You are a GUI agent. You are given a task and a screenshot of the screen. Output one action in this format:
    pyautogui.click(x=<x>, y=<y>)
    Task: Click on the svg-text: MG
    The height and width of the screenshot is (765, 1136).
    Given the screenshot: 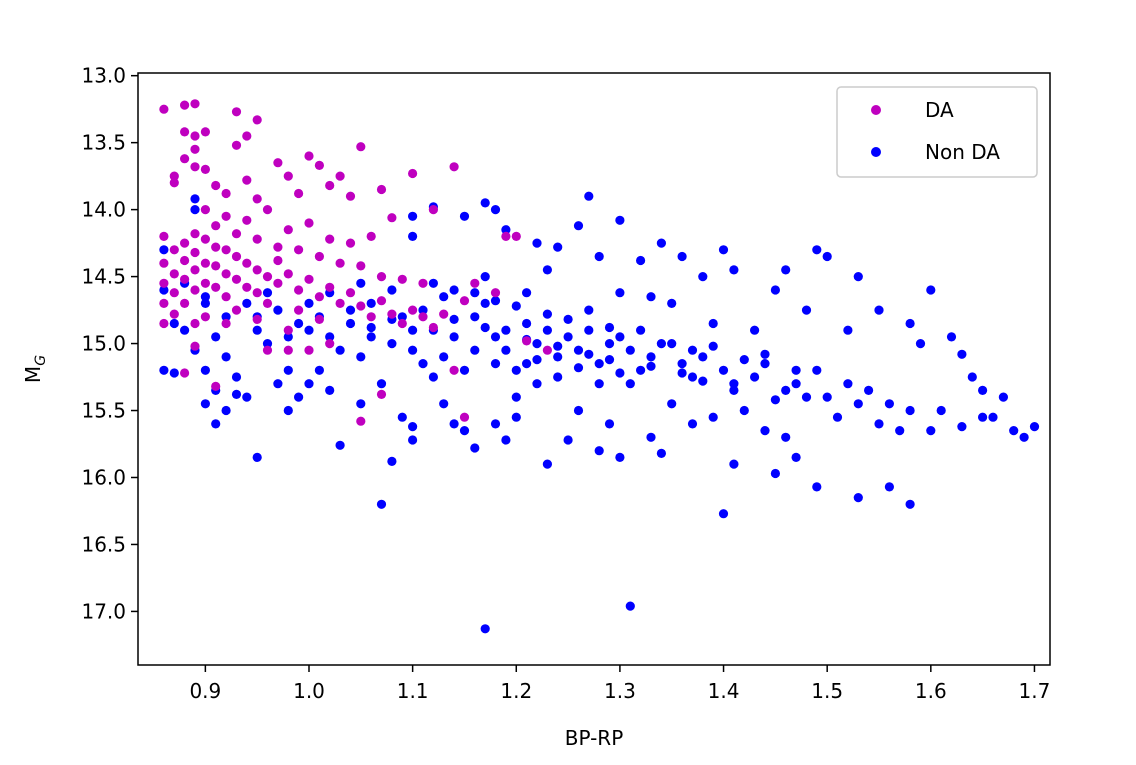 What is the action you would take?
    pyautogui.click(x=35, y=369)
    